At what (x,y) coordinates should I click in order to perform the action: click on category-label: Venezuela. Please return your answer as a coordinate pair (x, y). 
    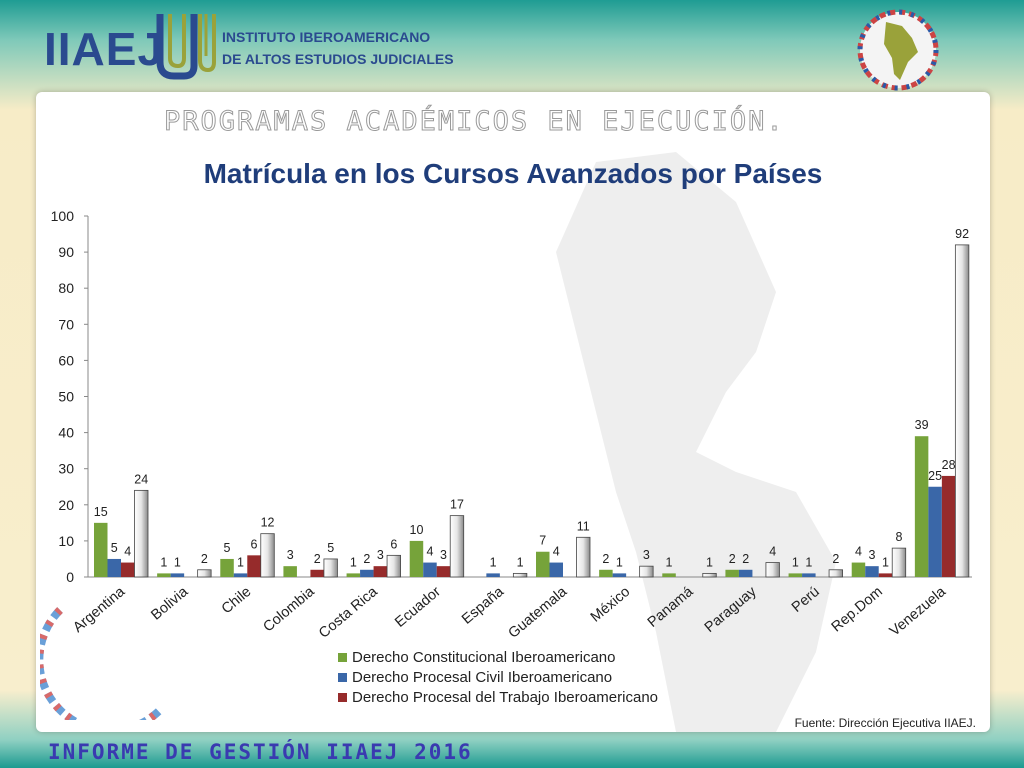
    Looking at the image, I should click on (918, 611).